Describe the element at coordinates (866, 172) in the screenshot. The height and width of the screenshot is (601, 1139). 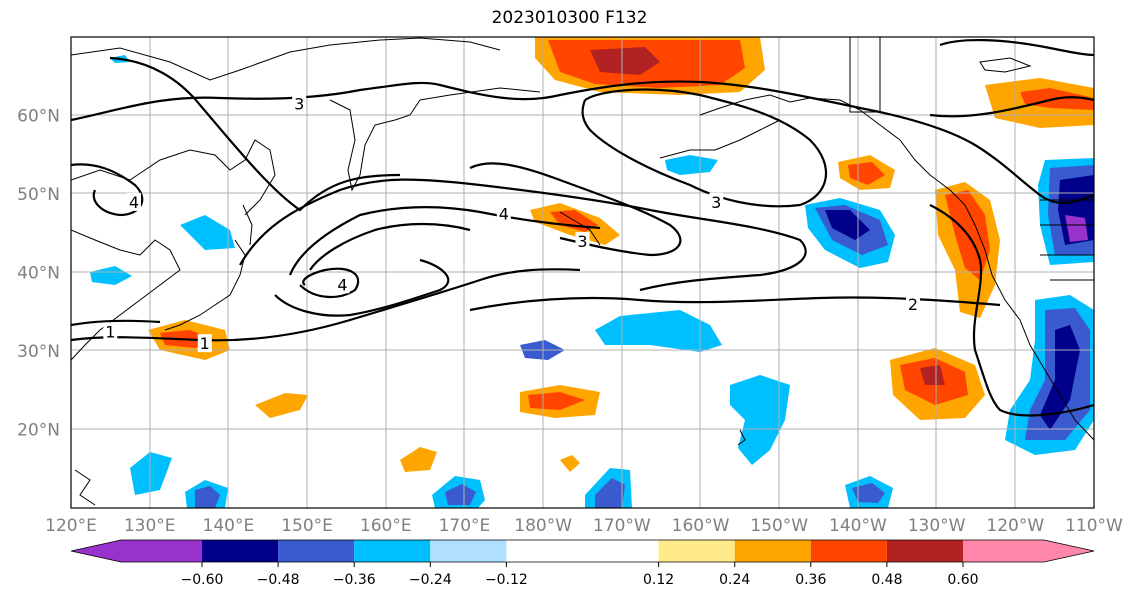
I see `anomaly-blob-positive-140w` at that location.